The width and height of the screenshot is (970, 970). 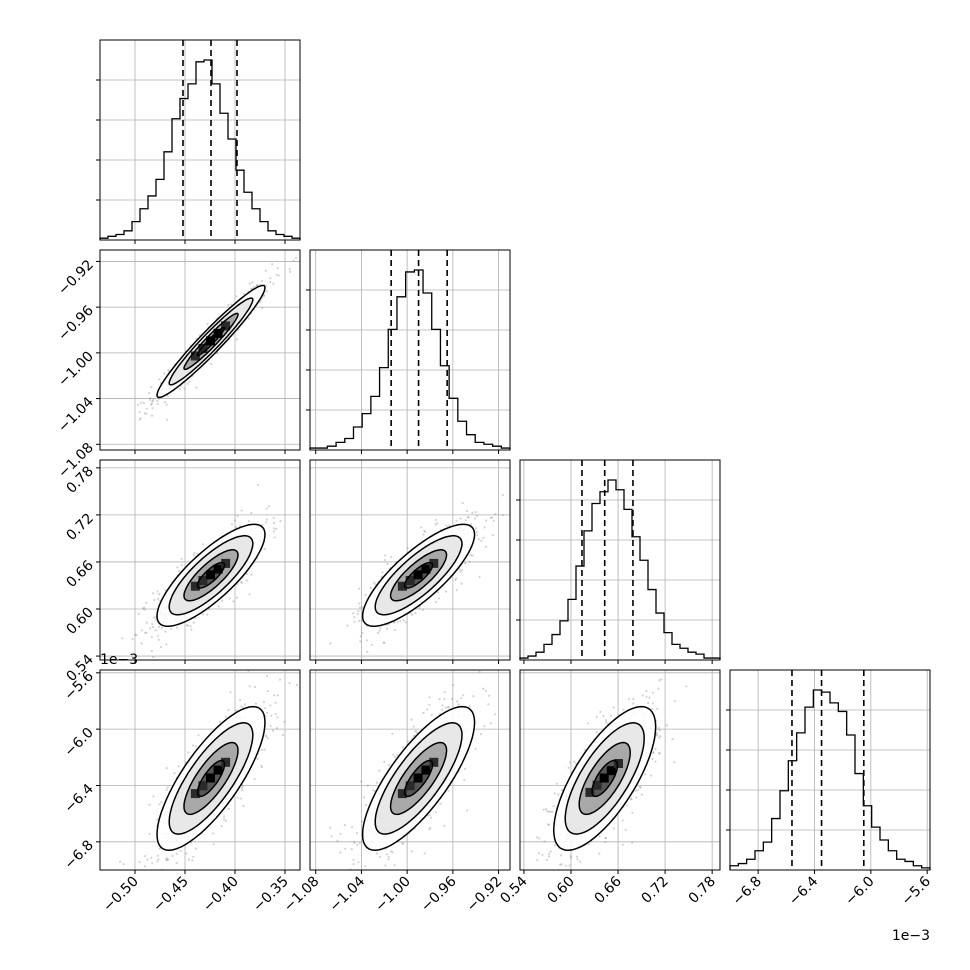 I want to click on x-tick-label: −0.40, so click(x=221, y=895).